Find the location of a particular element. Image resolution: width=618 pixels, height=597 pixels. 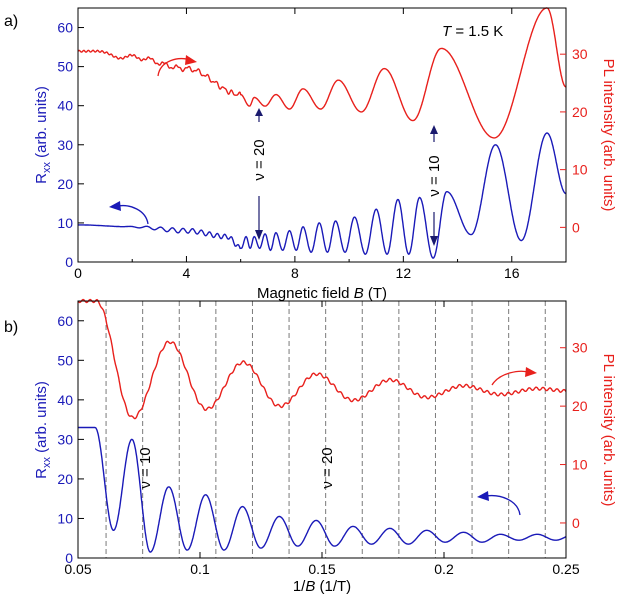

x-tick-label: 0.05 is located at coordinates (77, 569).